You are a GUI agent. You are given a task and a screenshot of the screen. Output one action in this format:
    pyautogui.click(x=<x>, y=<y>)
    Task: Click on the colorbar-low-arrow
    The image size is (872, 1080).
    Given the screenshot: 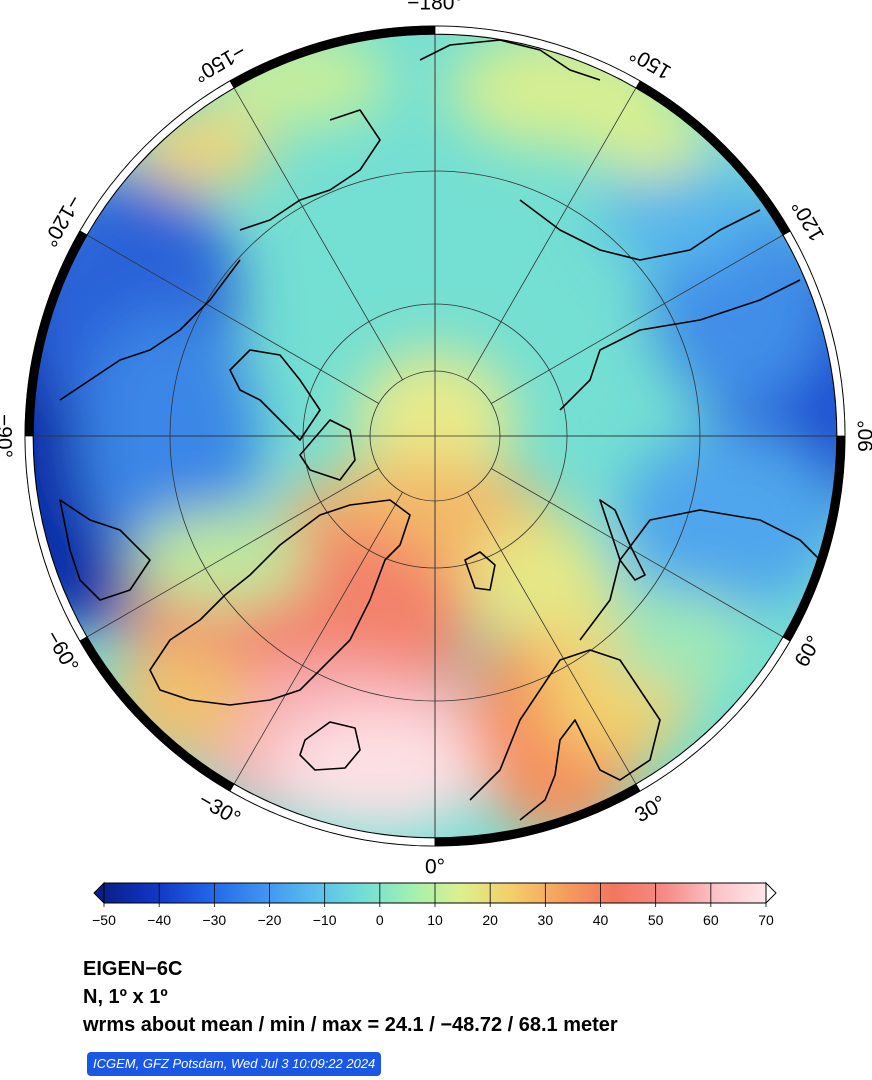 What is the action you would take?
    pyautogui.click(x=99, y=893)
    